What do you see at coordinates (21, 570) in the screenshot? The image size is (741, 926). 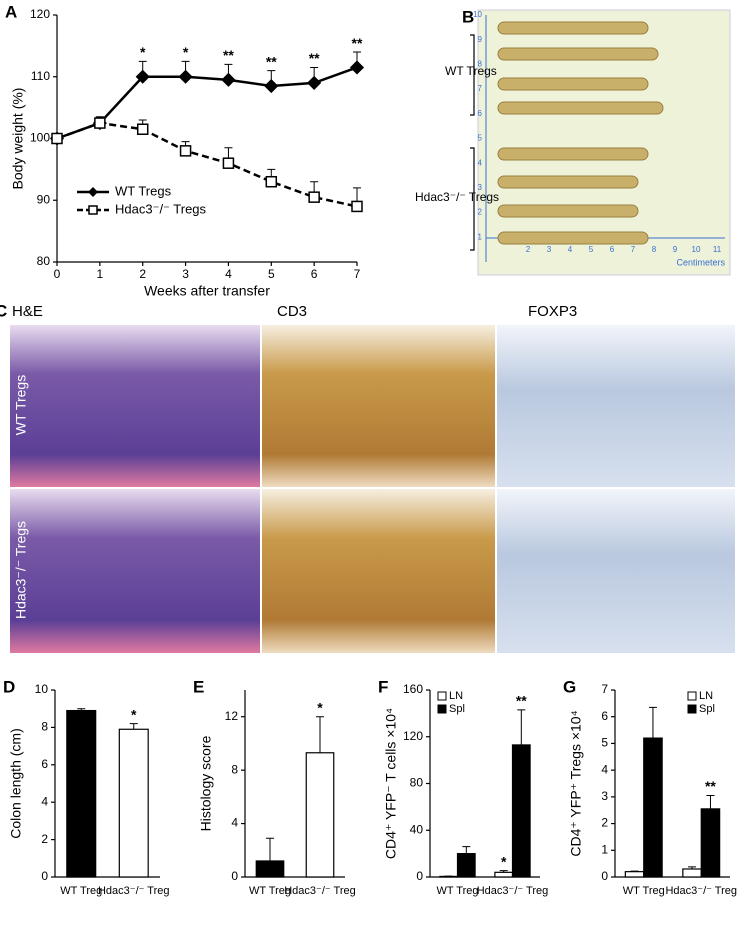 I see `row-label: Hdac3⁻/⁻ Tregs` at bounding box center [21, 570].